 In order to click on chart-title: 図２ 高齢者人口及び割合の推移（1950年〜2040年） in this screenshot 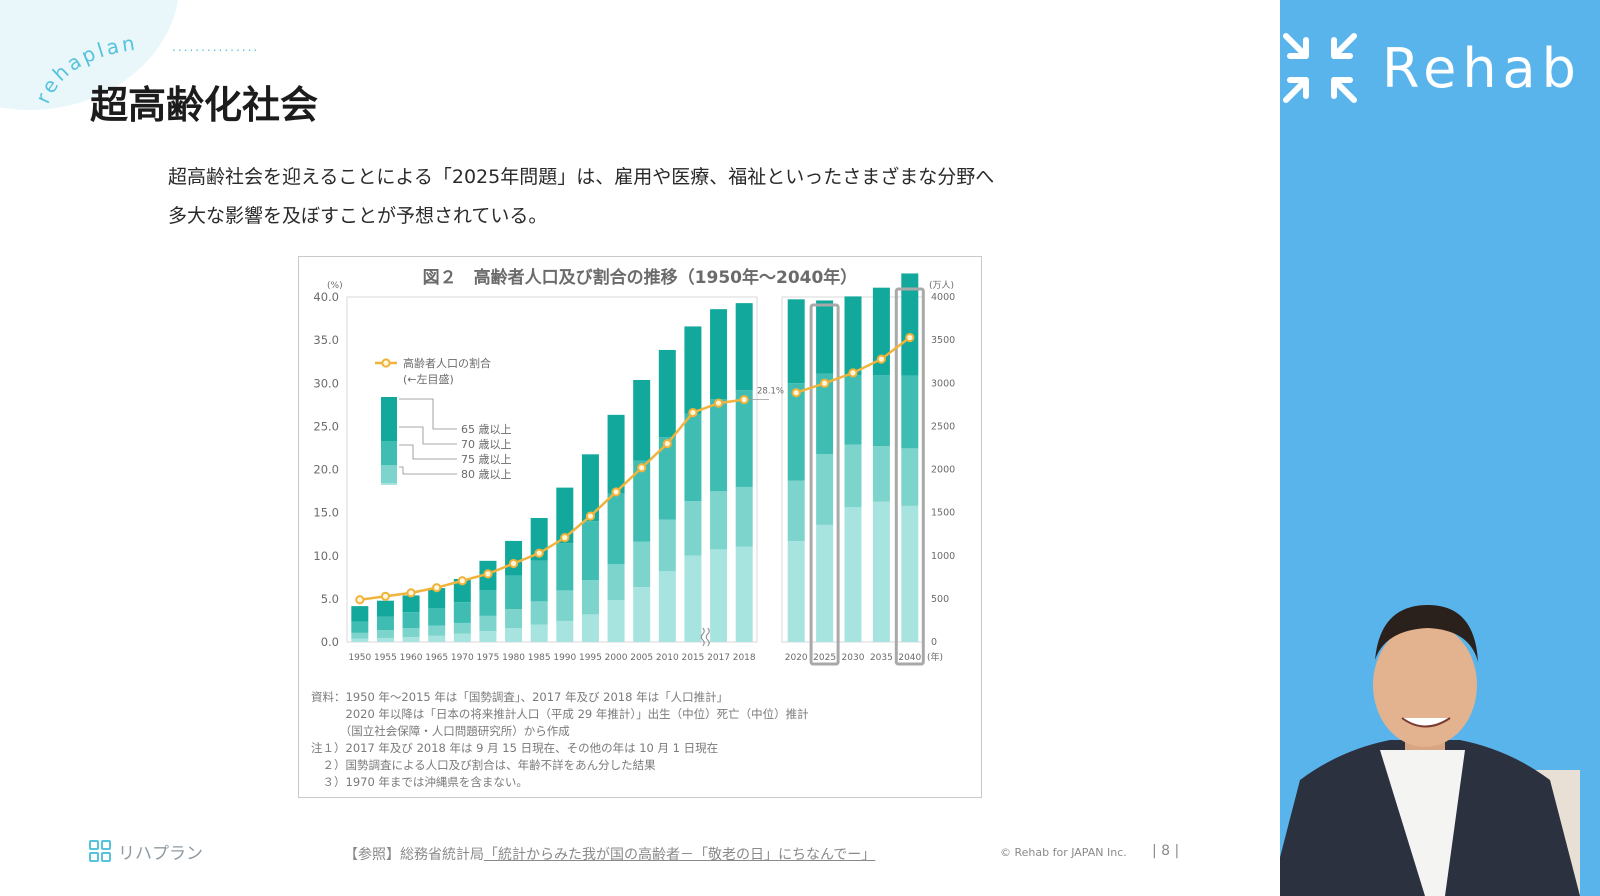, I will do `click(640, 278)`.